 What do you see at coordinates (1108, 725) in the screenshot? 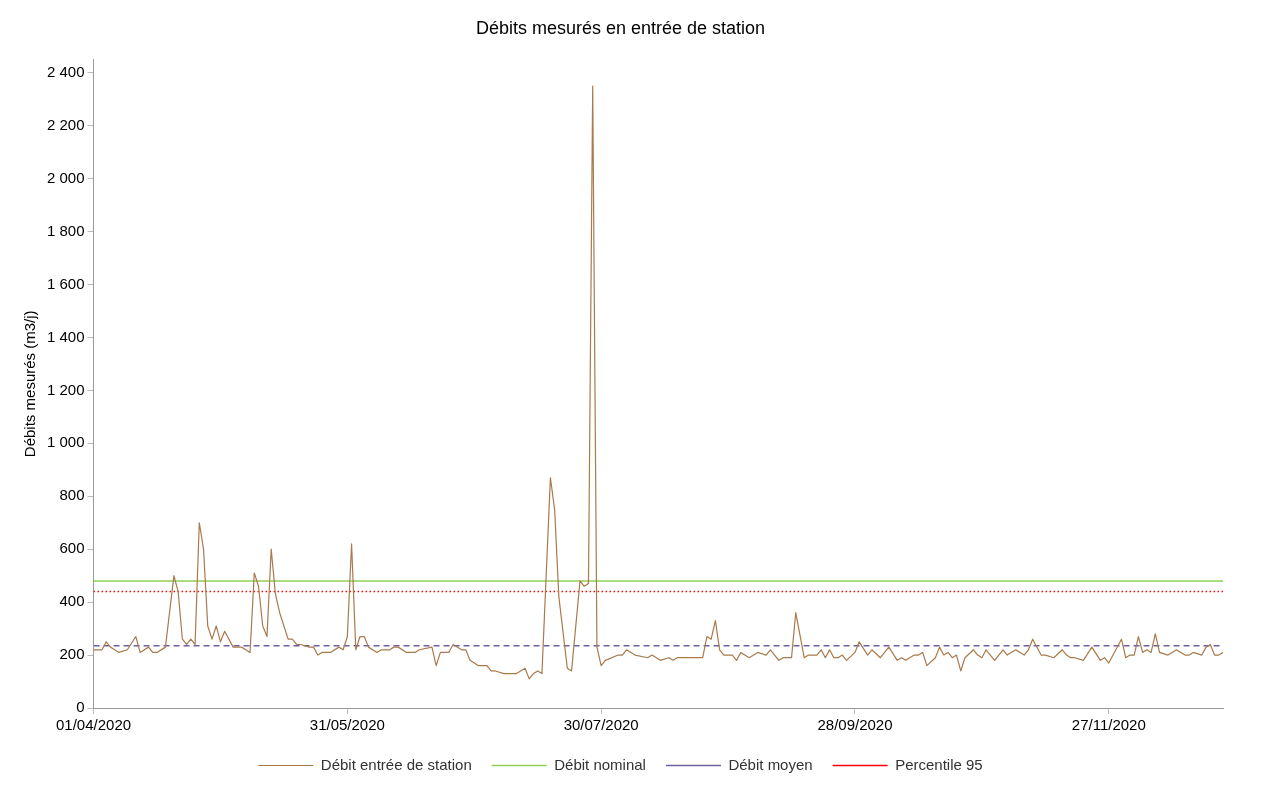
I see `x-tick-label: 27/11/2020` at bounding box center [1108, 725].